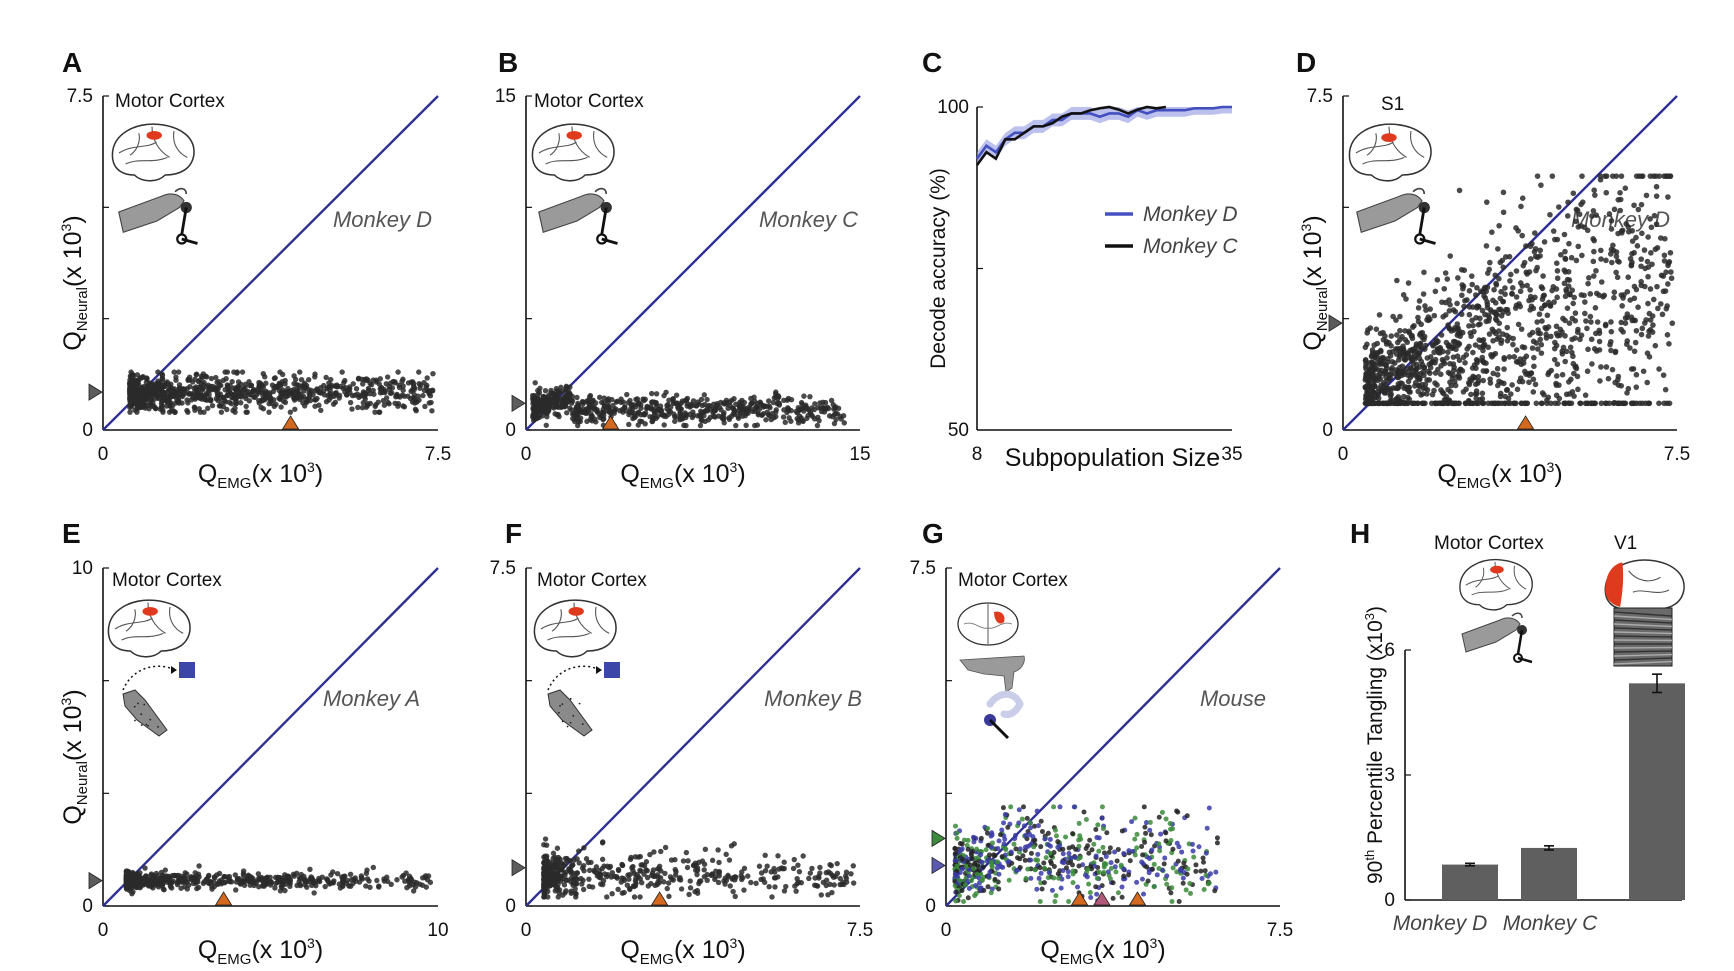  I want to click on brain-icon, so click(573, 152).